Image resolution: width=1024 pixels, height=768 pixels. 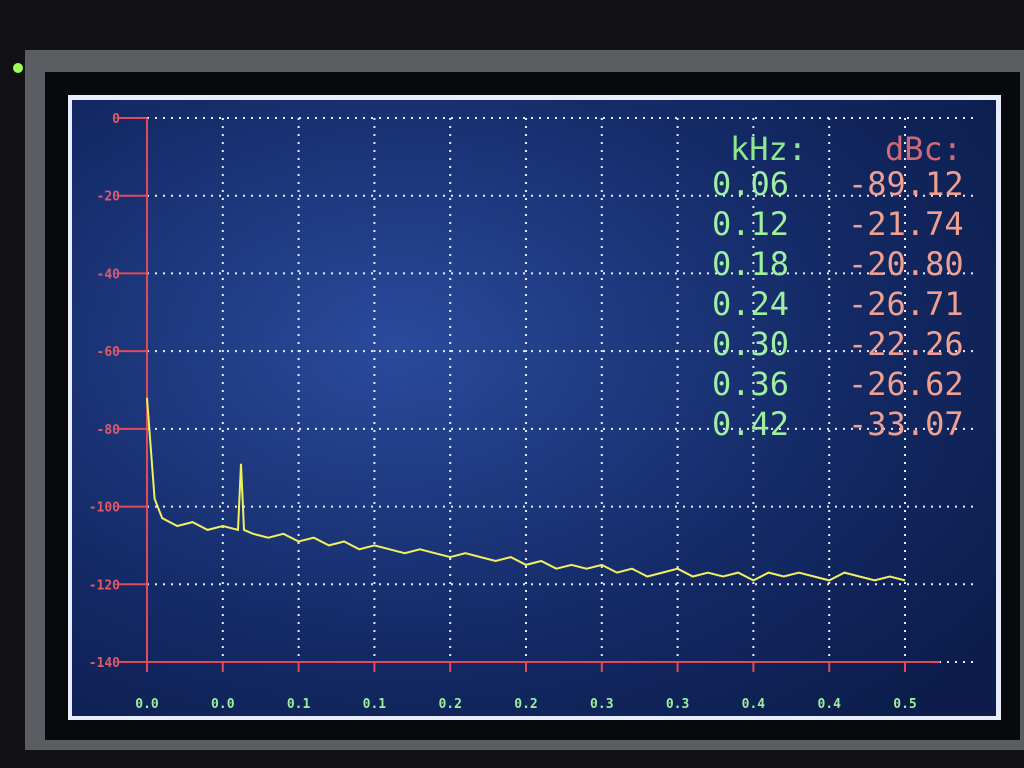 What do you see at coordinates (109, 352) in the screenshot?
I see `y-tick-label: -60` at bounding box center [109, 352].